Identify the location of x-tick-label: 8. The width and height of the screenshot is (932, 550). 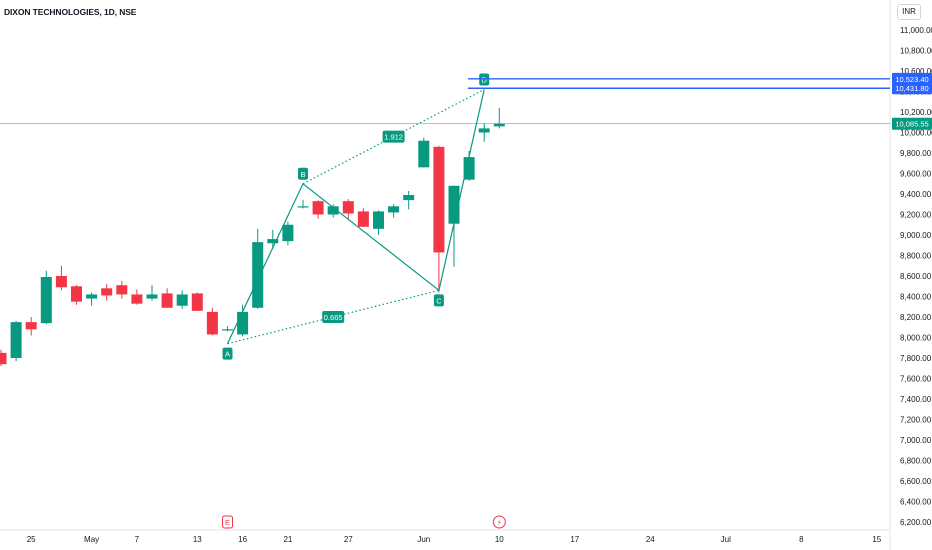
(801, 539).